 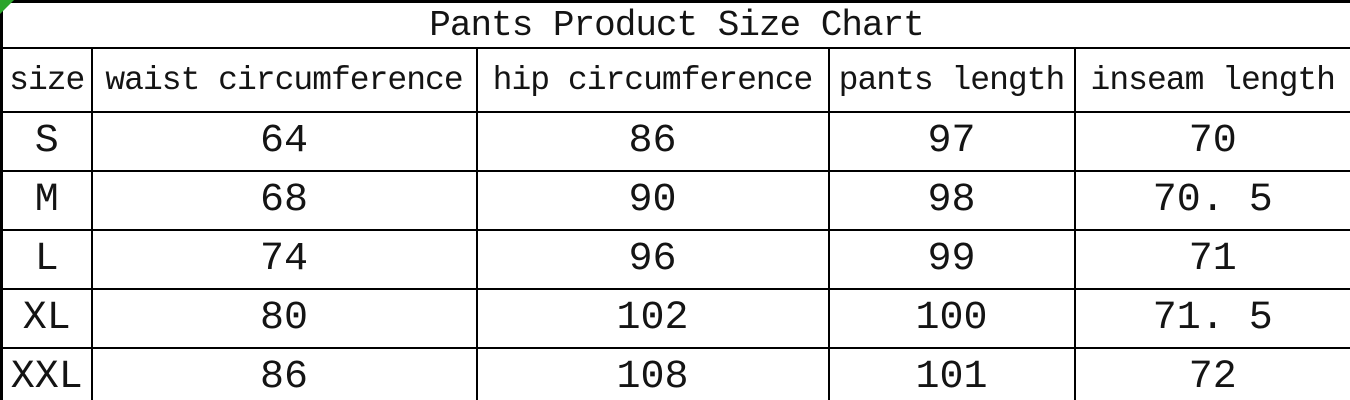 I want to click on hip-cell: 102, so click(x=652, y=318).